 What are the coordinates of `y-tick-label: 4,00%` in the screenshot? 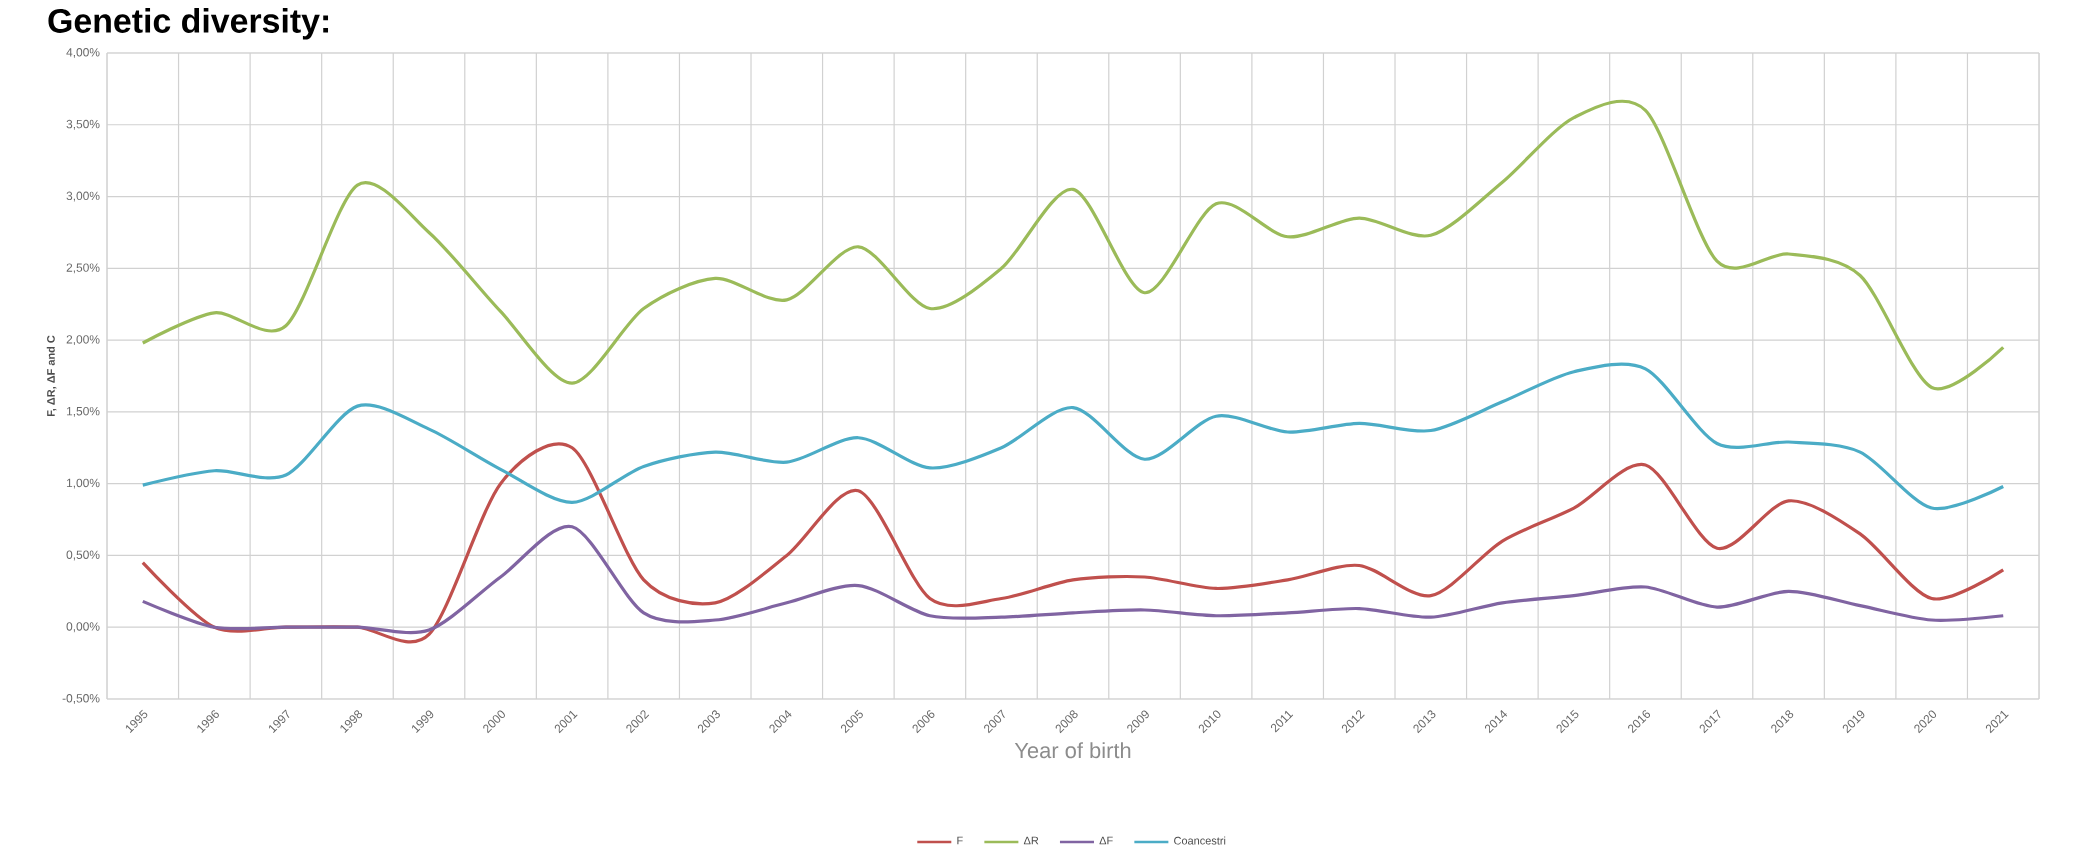 It's located at (83, 52).